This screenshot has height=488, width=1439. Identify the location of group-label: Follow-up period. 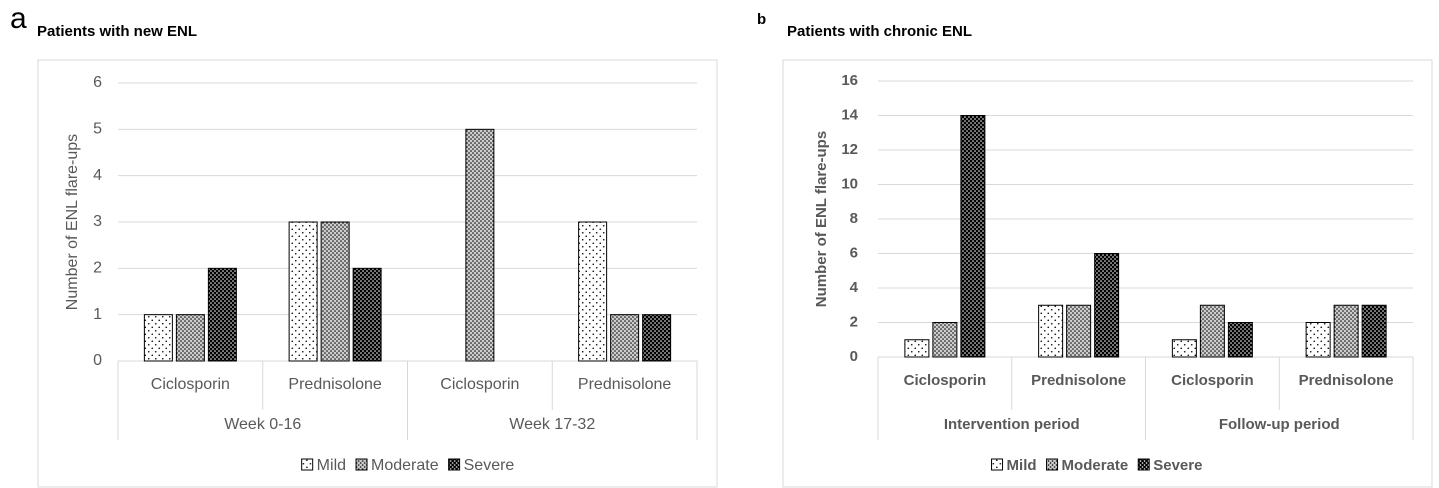
(1279, 424).